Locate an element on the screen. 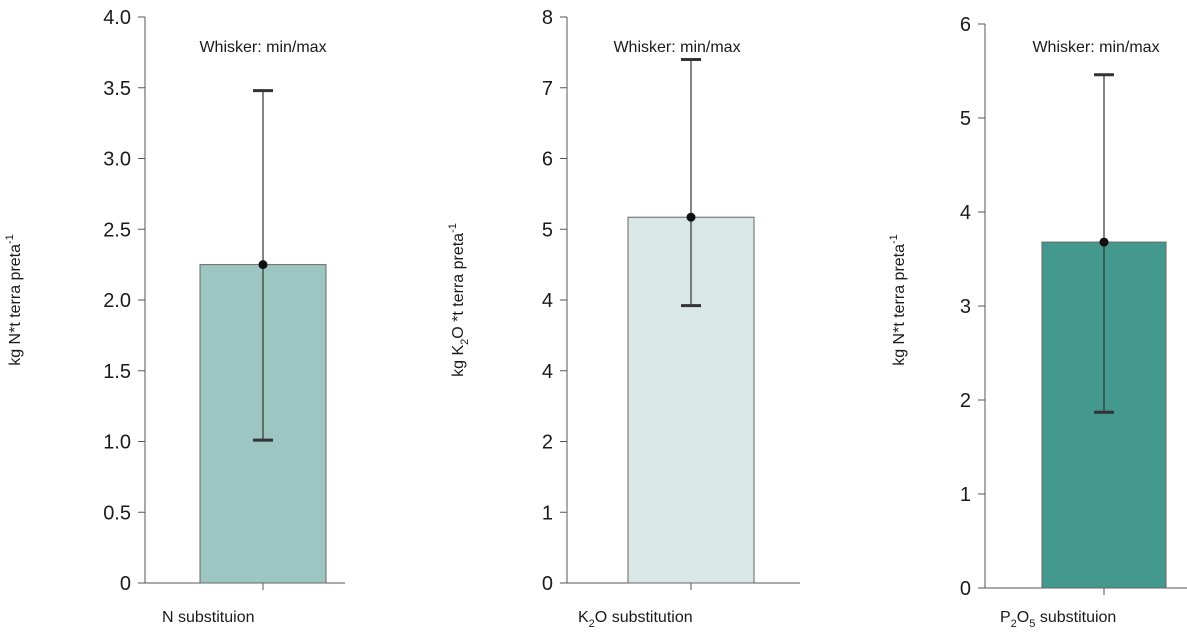  y-tick-label: 2.0 is located at coordinates (117, 301).